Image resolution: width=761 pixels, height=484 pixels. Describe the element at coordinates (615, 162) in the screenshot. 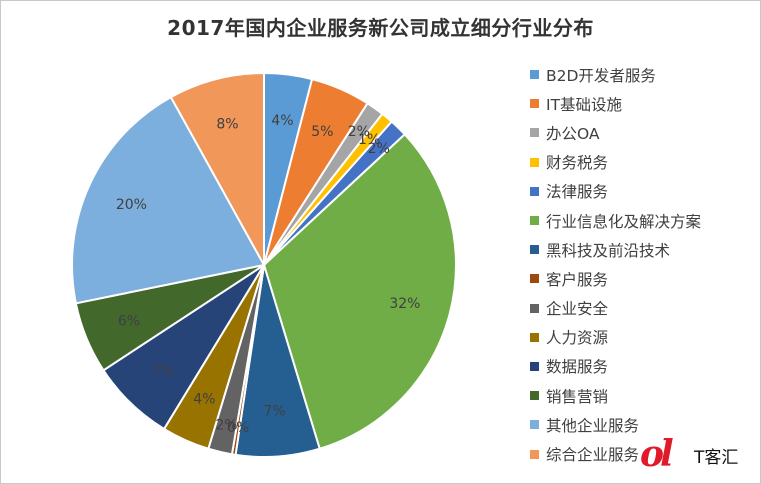

I see `legend-item-4: 财务税务` at that location.